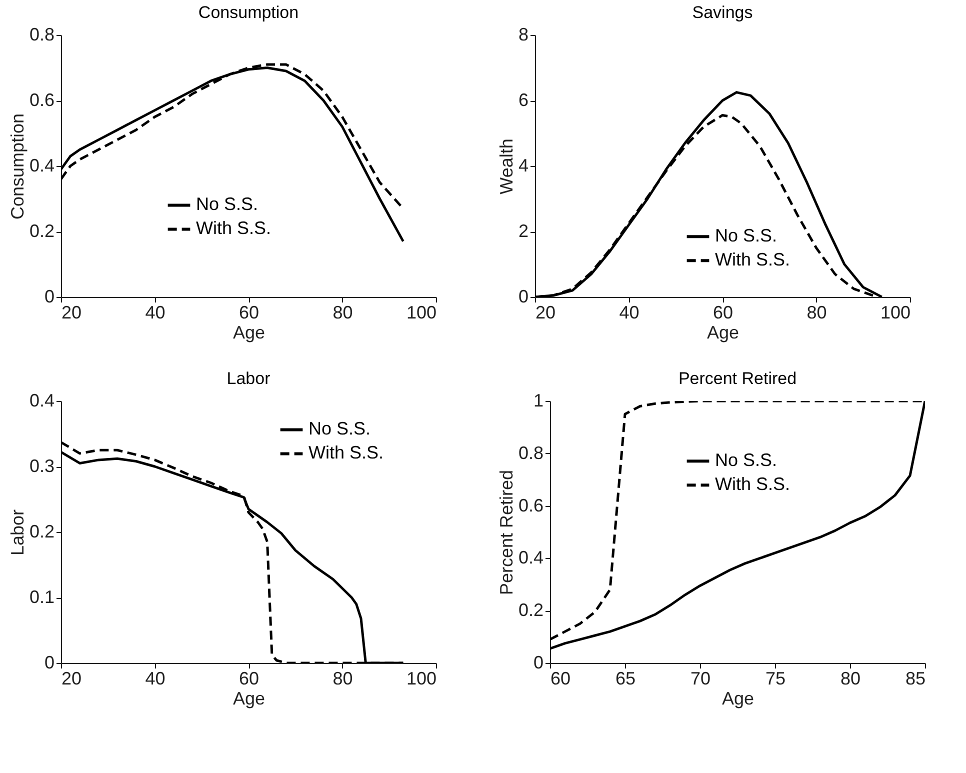  I want to click on y-tick-label: 6, so click(523, 100).